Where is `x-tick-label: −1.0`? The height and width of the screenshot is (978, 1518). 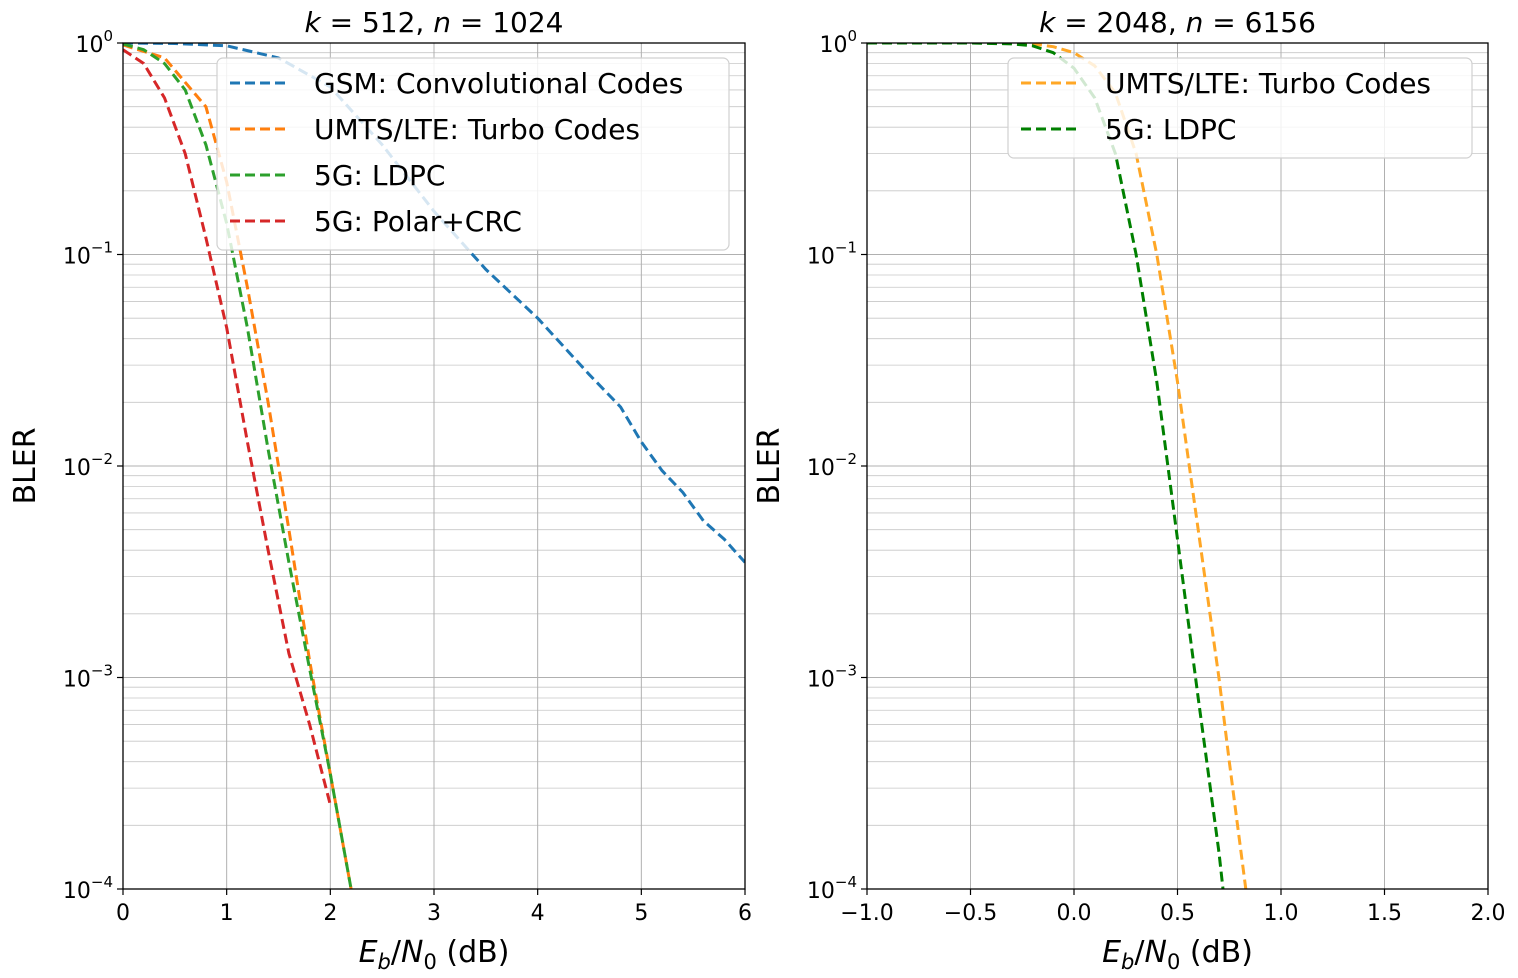
x-tick-label: −1.0 is located at coordinates (866, 913).